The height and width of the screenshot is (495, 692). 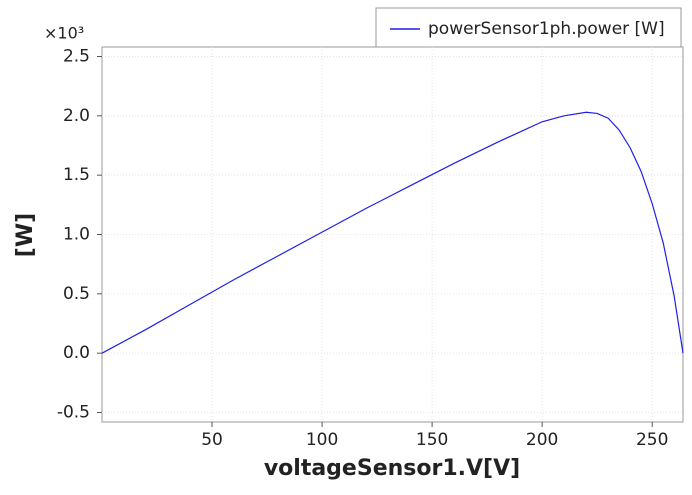 What do you see at coordinates (76, 235) in the screenshot?
I see `y-tick-label: 1.0` at bounding box center [76, 235].